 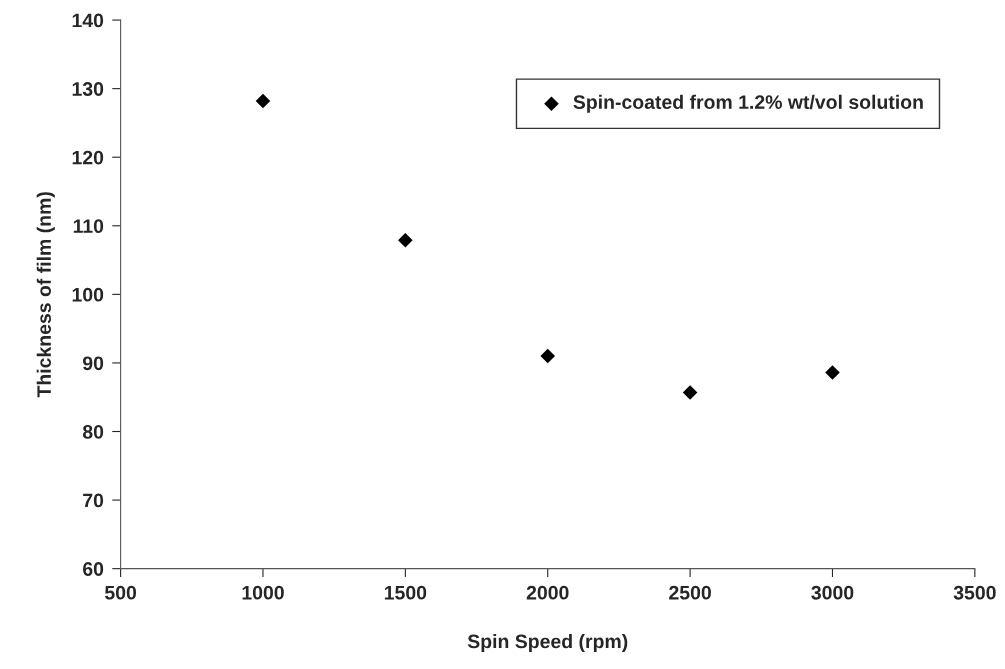 What do you see at coordinates (263, 592) in the screenshot?
I see `x-tick-label: 1000` at bounding box center [263, 592].